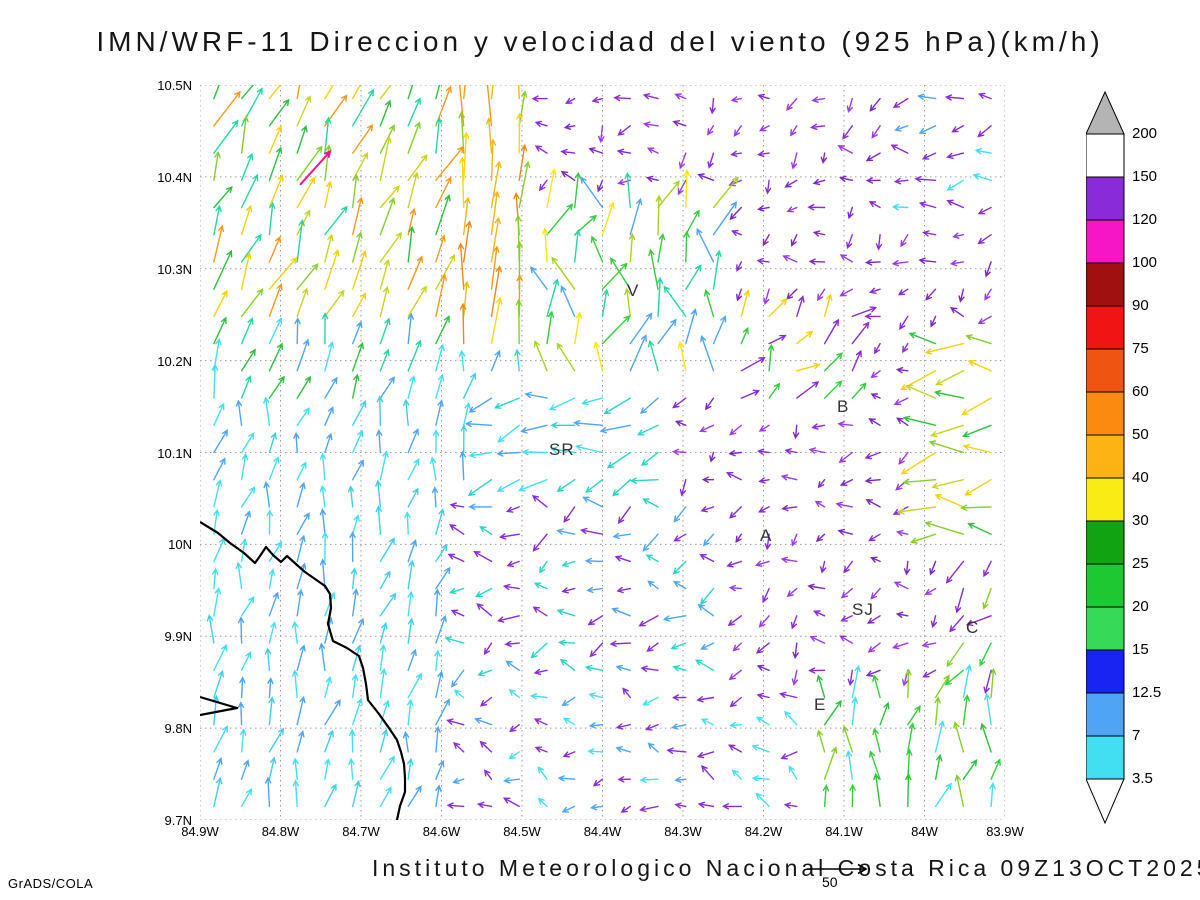  What do you see at coordinates (830, 882) in the screenshot?
I see `reference-vector-label: 50` at bounding box center [830, 882].